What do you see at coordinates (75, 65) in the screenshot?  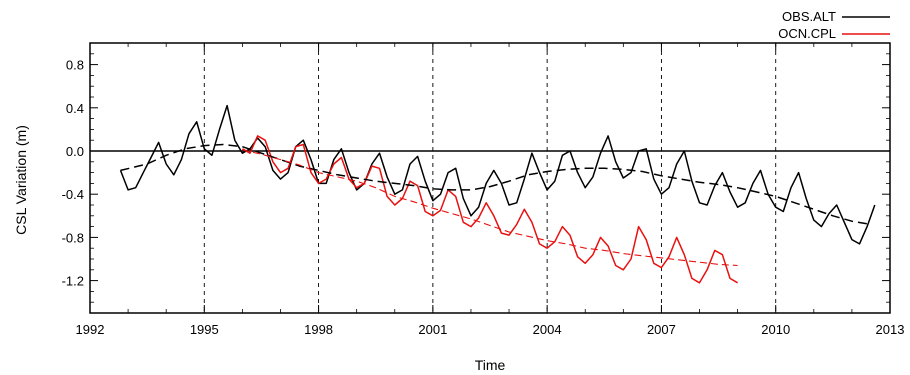 I see `y-tick-label: 0.8` at bounding box center [75, 65].